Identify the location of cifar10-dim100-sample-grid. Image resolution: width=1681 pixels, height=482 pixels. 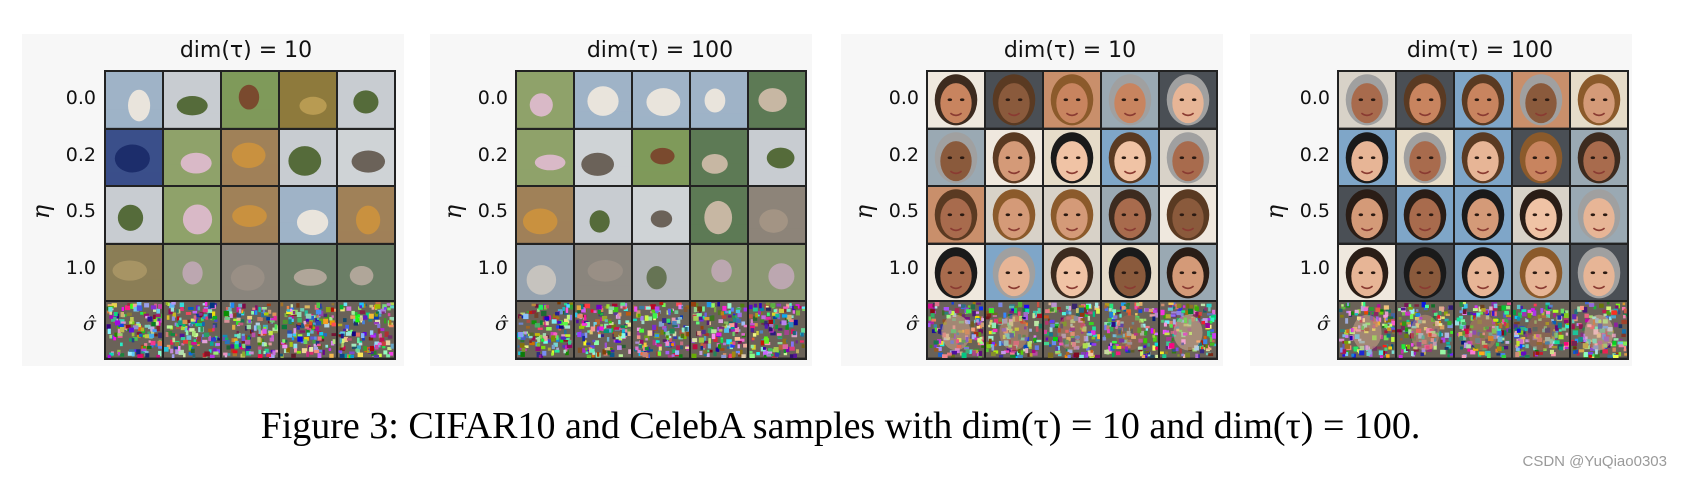
(661, 215).